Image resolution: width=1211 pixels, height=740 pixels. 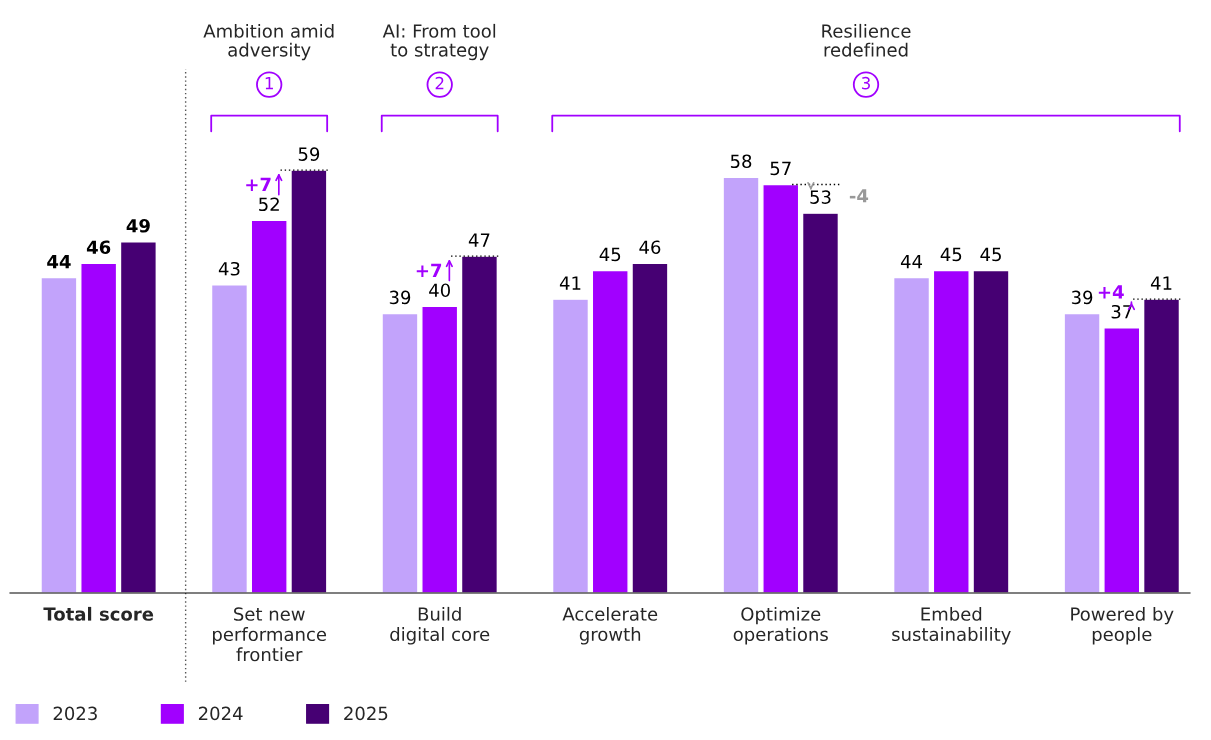 What do you see at coordinates (269, 204) in the screenshot?
I see `data-label: 52` at bounding box center [269, 204].